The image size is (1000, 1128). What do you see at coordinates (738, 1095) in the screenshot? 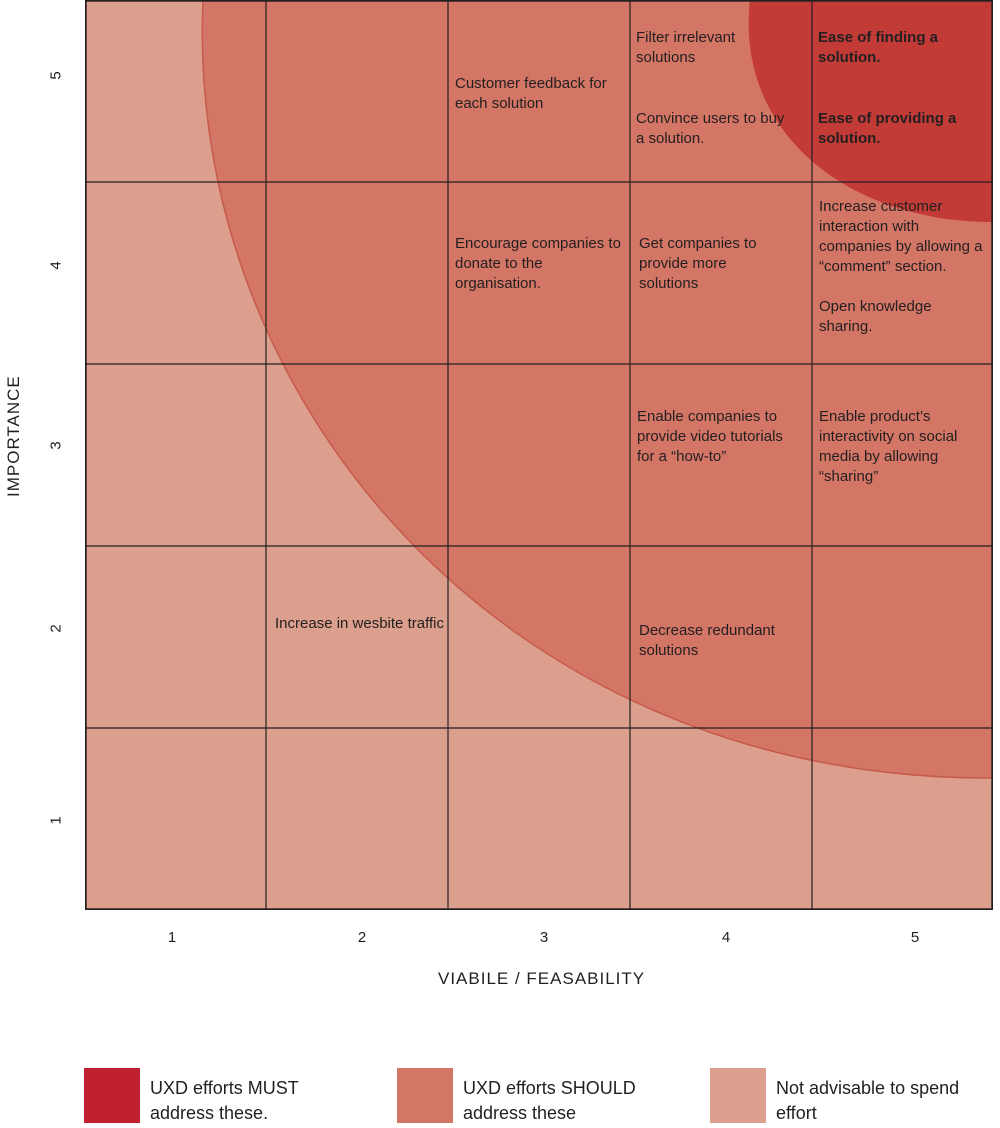
I see `legend-swatch-not-advisable` at bounding box center [738, 1095].